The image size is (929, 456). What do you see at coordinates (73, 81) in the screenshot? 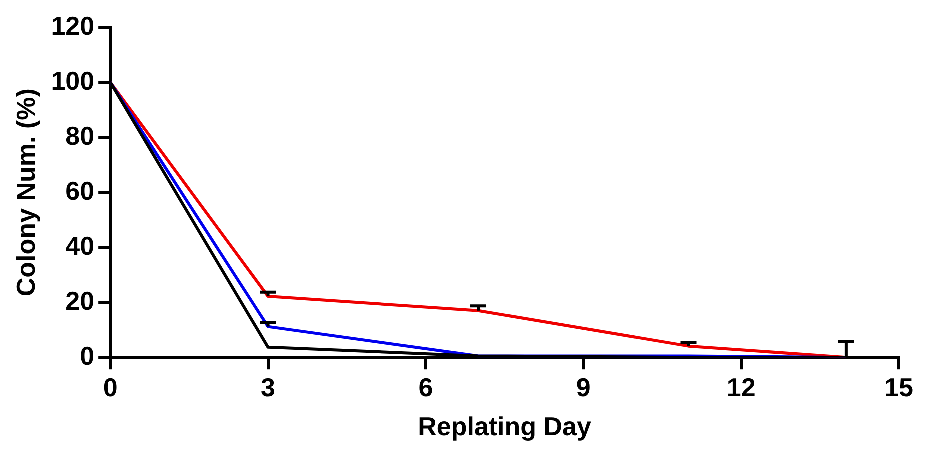
I see `y-tick-label: 100` at bounding box center [73, 81].